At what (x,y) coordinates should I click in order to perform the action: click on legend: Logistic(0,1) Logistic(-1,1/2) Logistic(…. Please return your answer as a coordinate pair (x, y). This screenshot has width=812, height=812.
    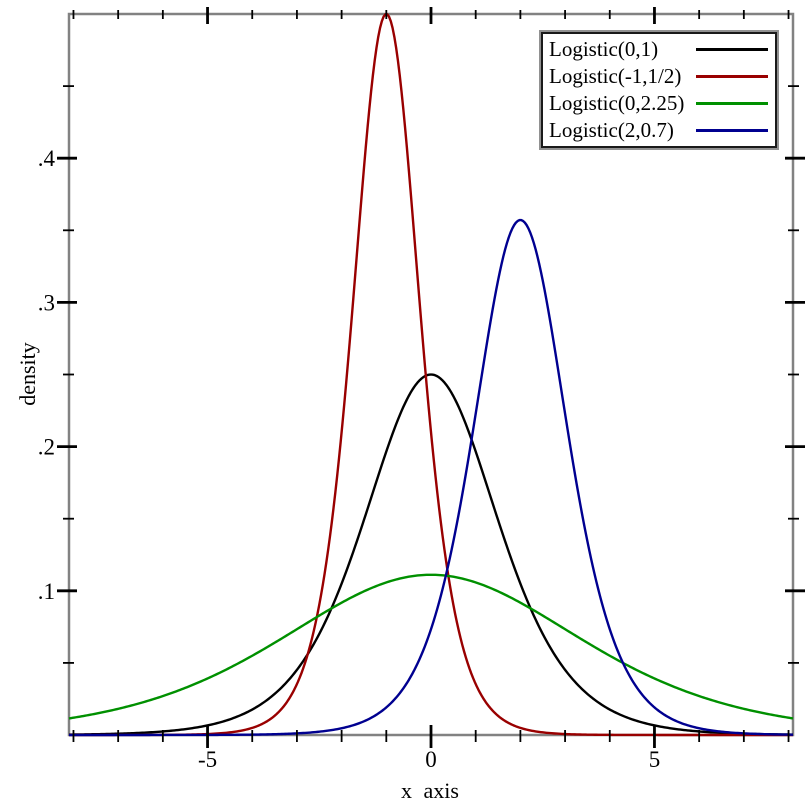
    Looking at the image, I should click on (659, 90).